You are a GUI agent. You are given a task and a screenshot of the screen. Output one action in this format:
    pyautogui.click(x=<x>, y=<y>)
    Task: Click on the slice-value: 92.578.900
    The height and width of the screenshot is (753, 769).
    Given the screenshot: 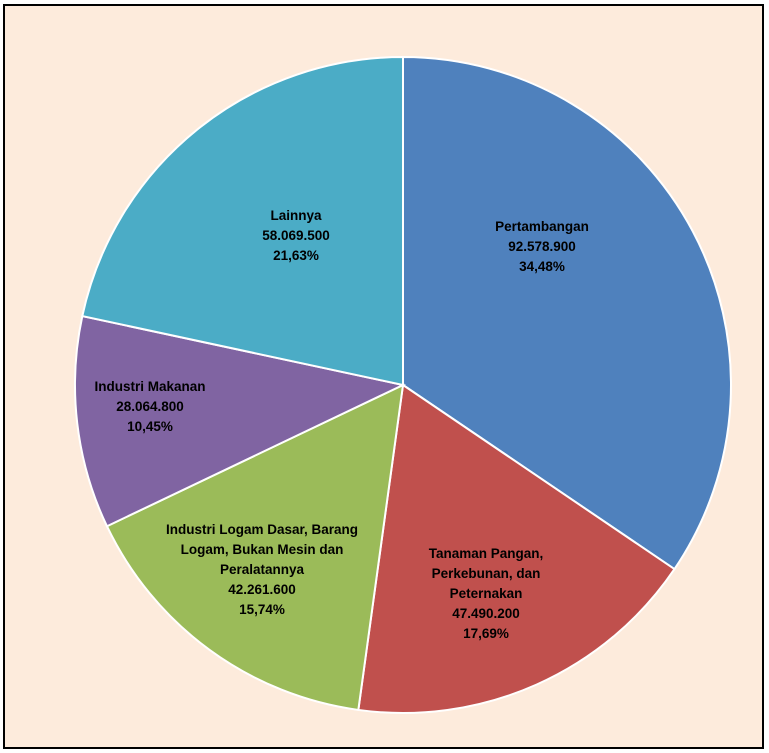 What is the action you would take?
    pyautogui.click(x=542, y=246)
    